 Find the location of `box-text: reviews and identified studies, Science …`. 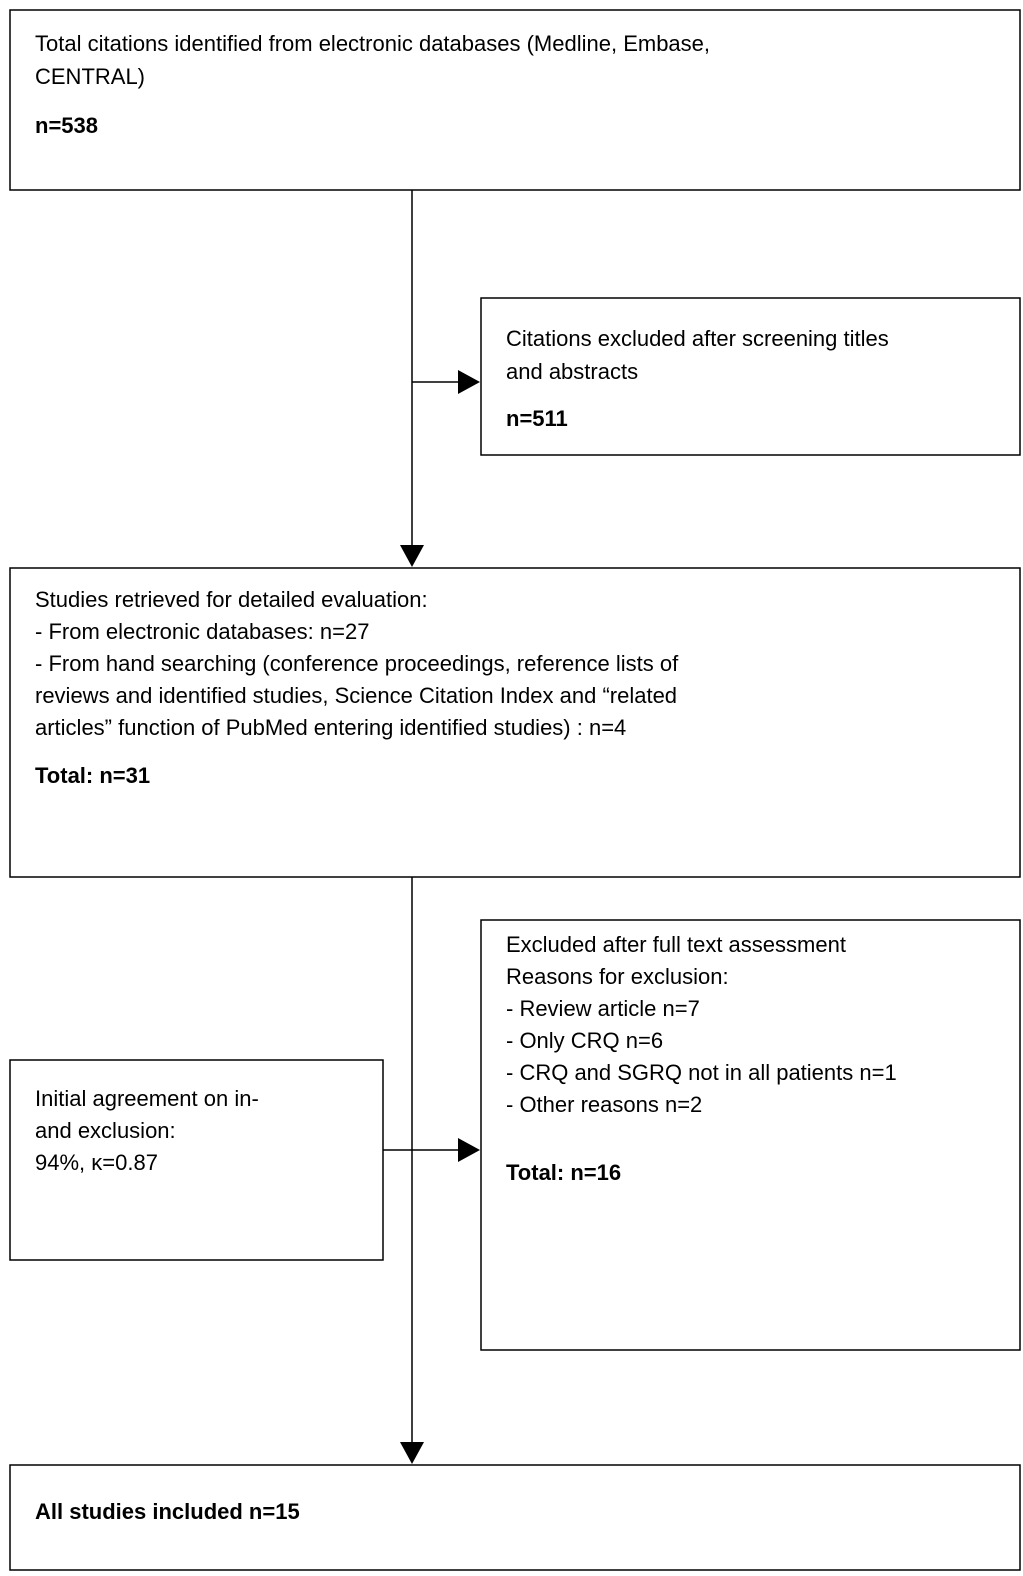

box-text: reviews and identified studies, Science … is located at coordinates (356, 695).